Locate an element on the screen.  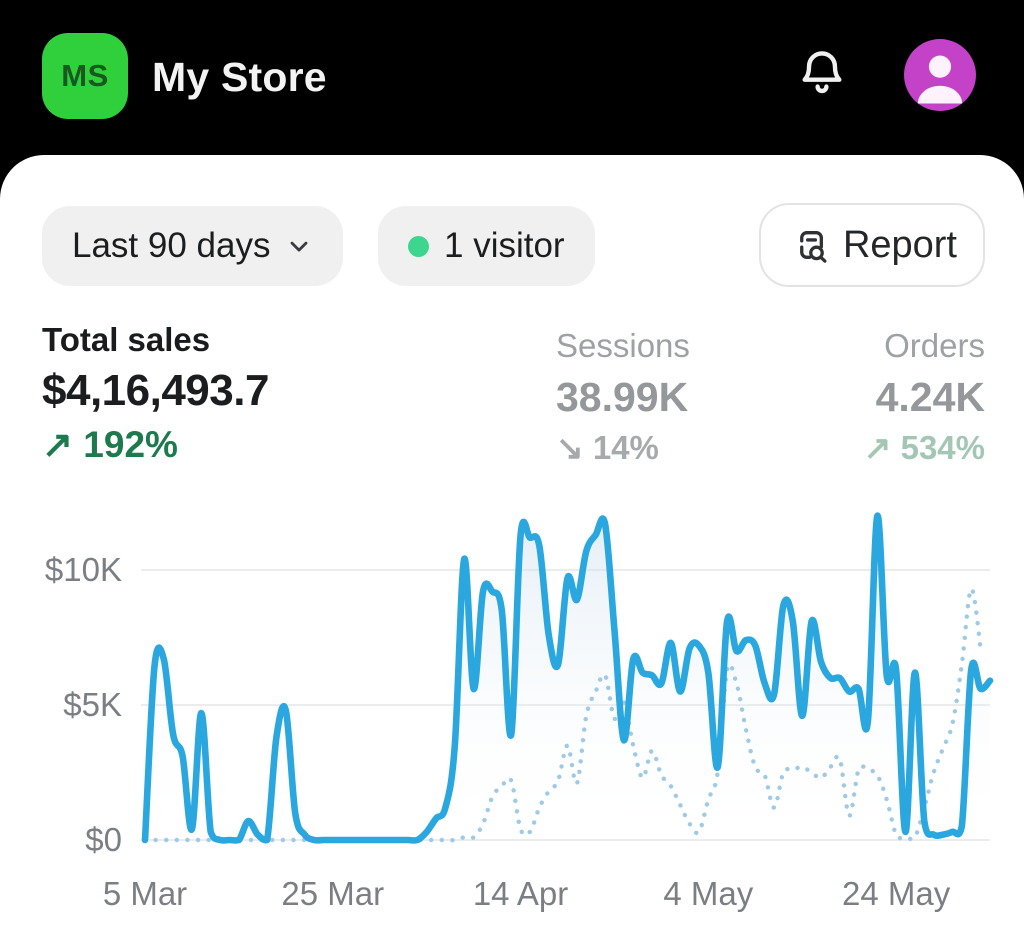
orders-value: 4.24K is located at coordinates (930, 397).